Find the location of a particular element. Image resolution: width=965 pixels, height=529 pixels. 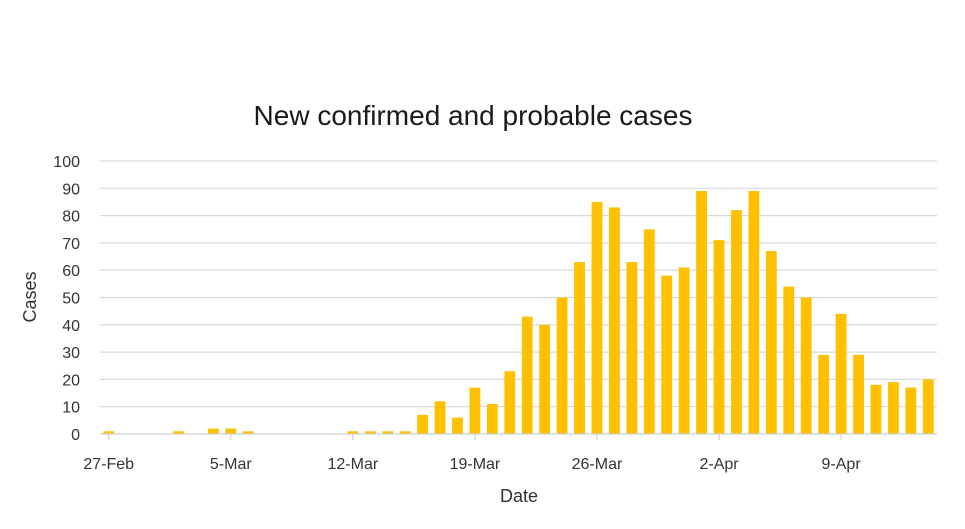

bar-31-Mar is located at coordinates (684, 350).